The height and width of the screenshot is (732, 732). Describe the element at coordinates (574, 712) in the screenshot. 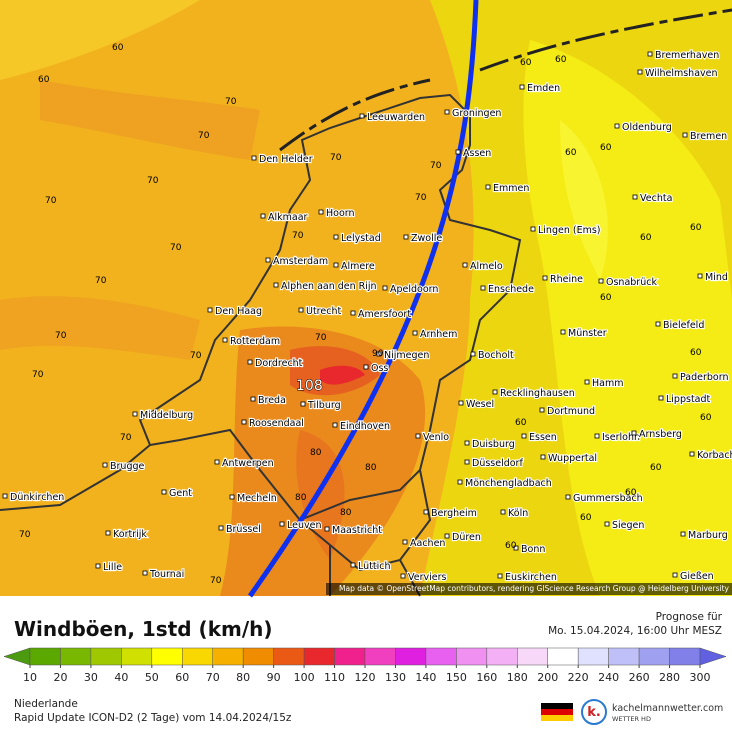

I see `logos: k.` at that location.